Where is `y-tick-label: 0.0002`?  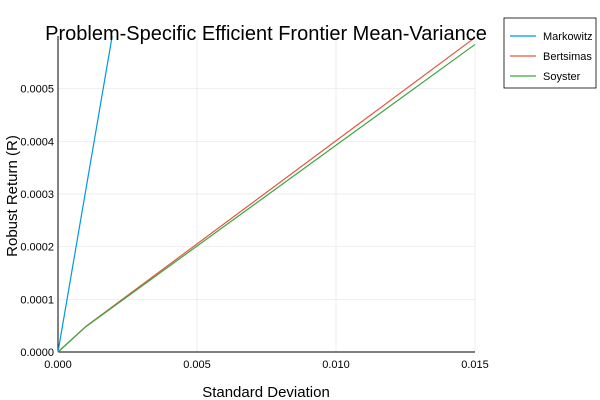
y-tick-label: 0.0002 is located at coordinates (37, 248).